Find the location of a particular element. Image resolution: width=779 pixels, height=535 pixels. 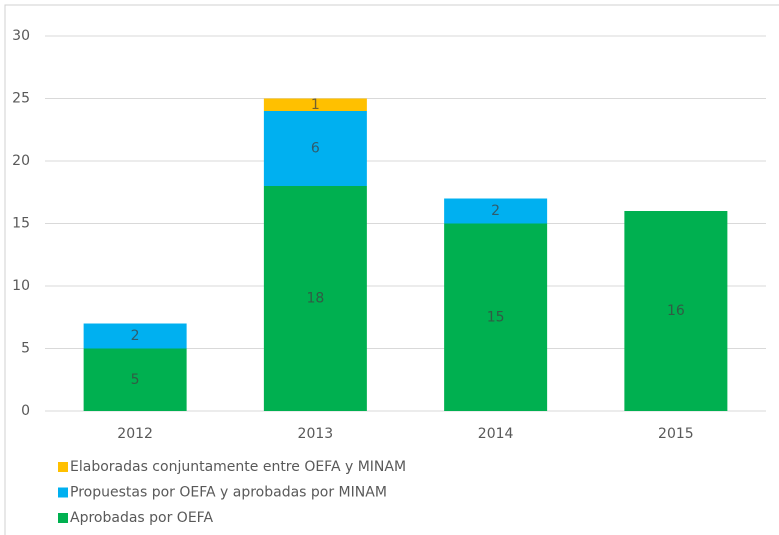

legend-label: Aprobadas por OEFA is located at coordinates (141, 518).